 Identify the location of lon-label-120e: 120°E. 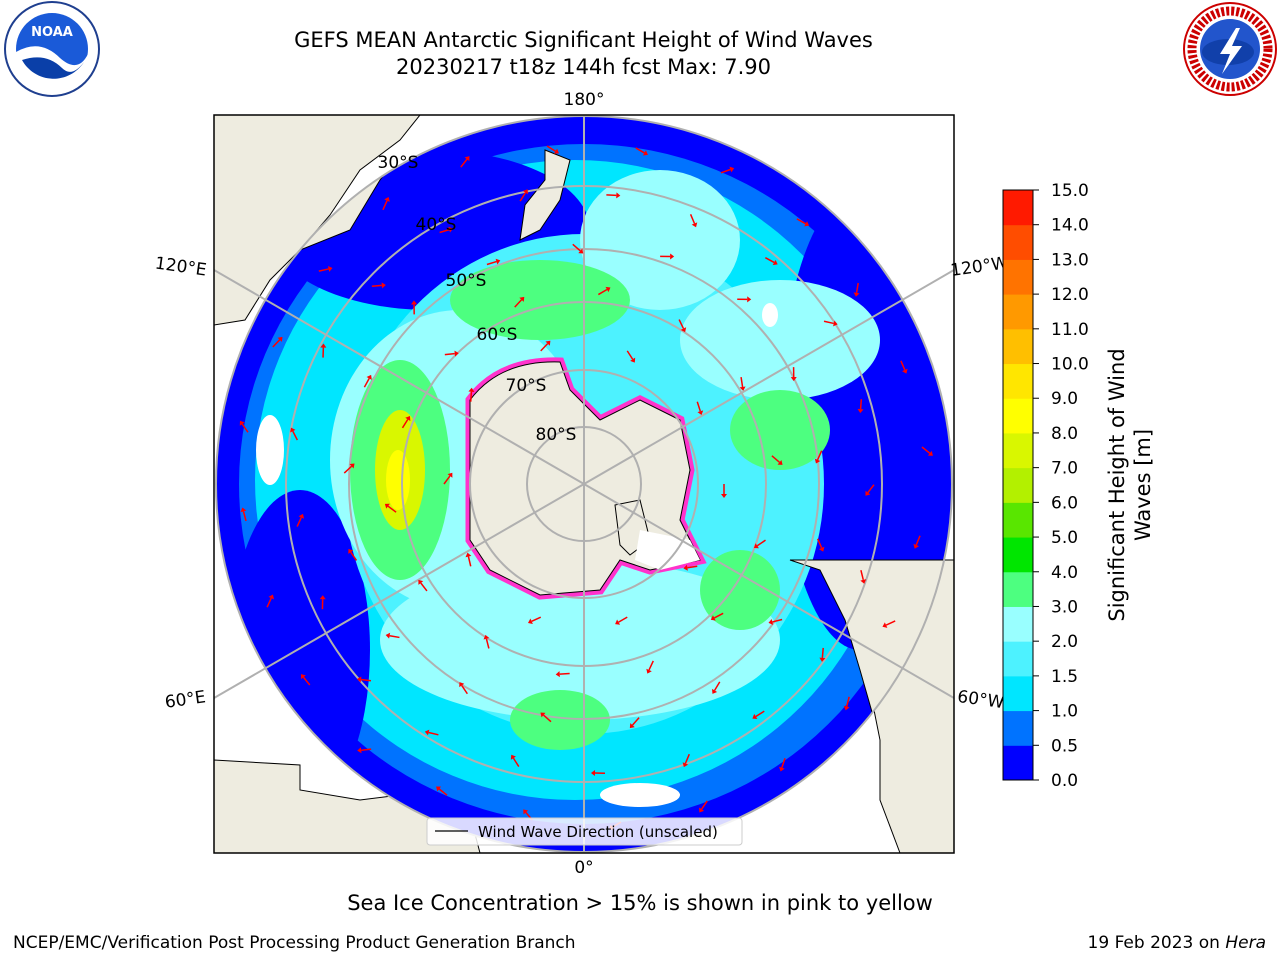
(181, 267).